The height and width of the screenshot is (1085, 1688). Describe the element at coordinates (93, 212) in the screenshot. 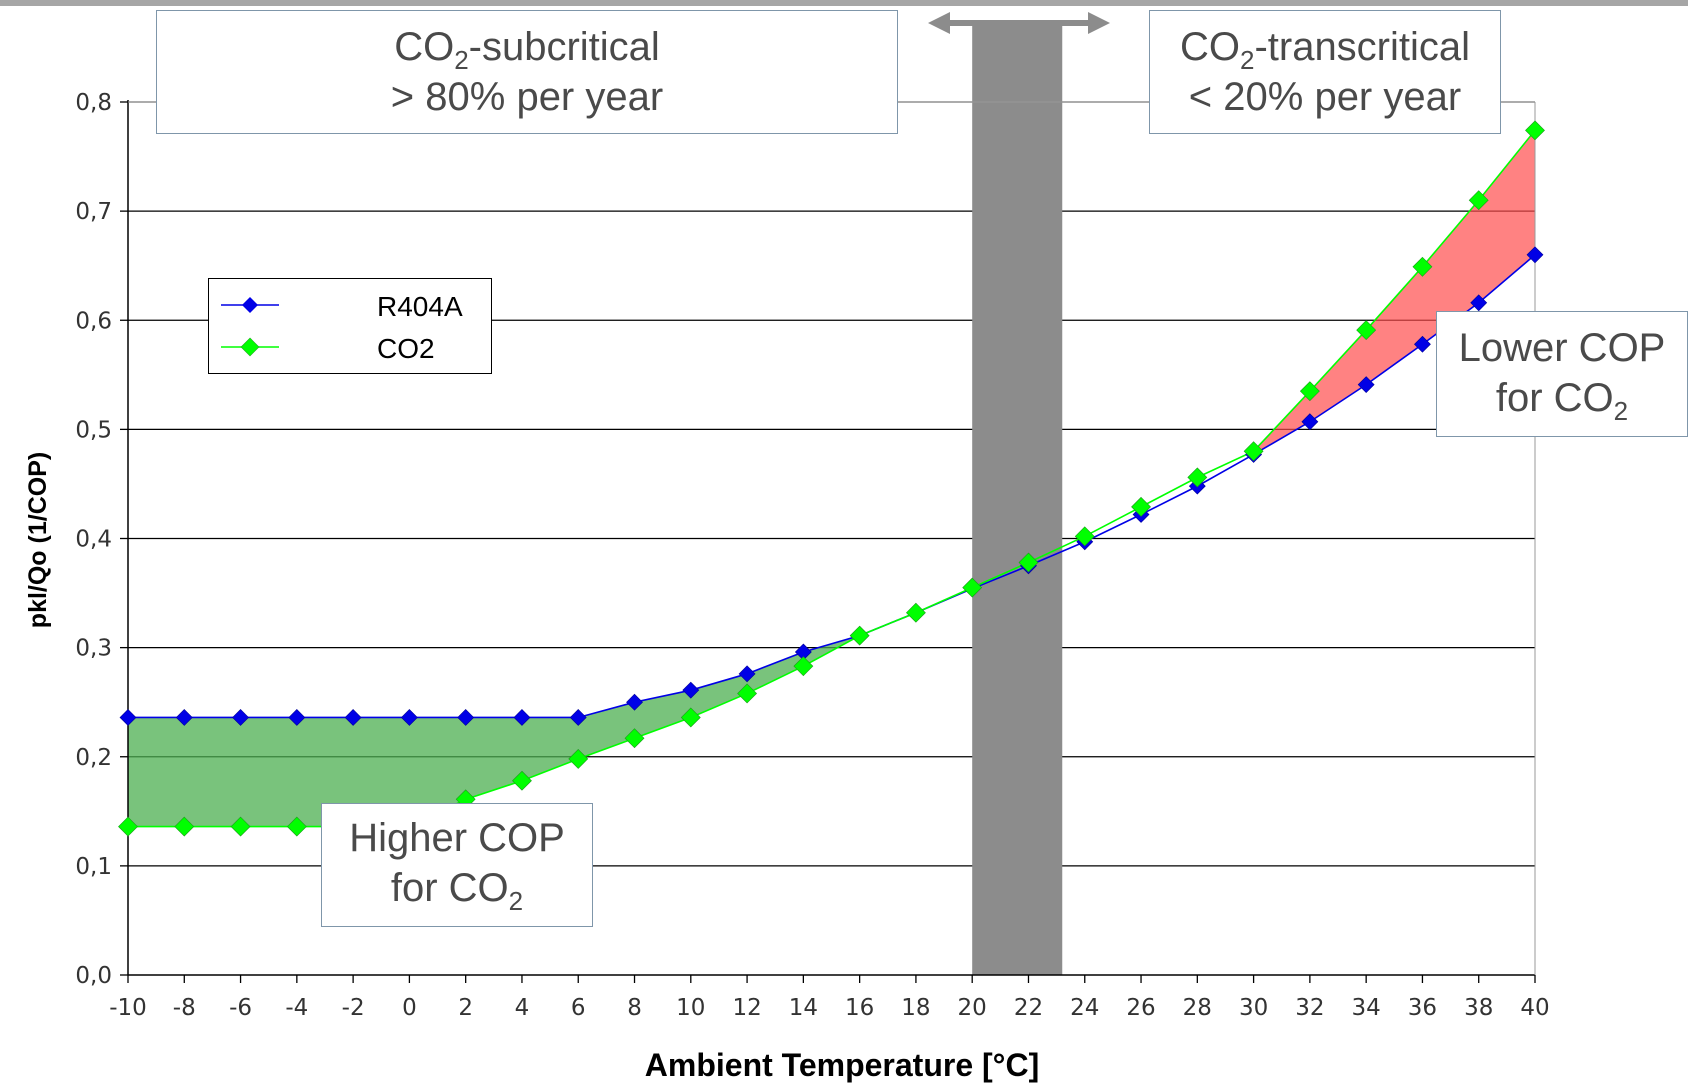

I see `y-tick-label-7: 0,7` at that location.